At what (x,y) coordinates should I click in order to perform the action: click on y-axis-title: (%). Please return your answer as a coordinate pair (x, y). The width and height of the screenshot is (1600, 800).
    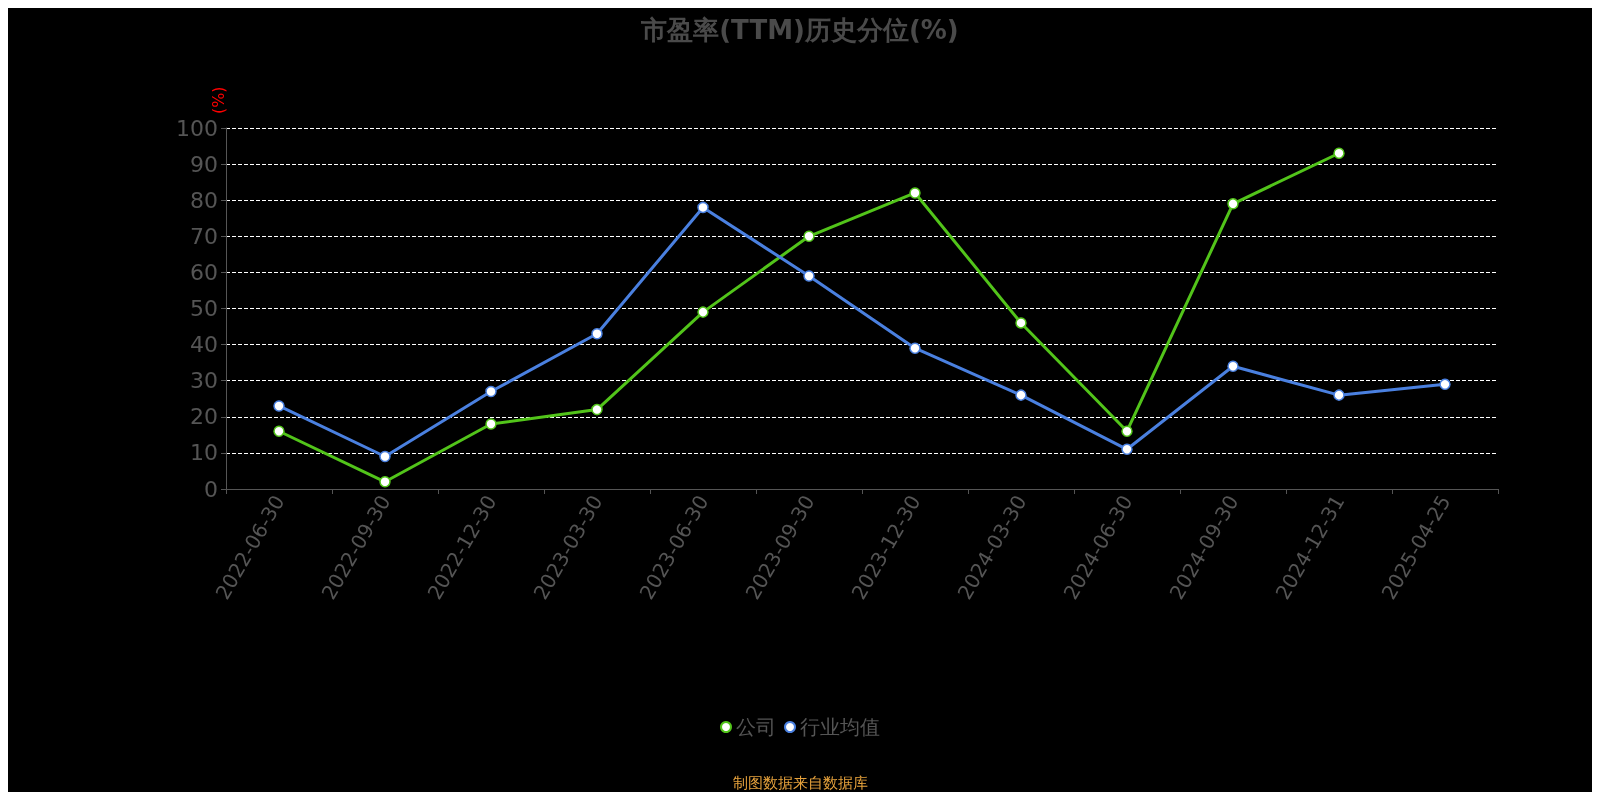
    Looking at the image, I should click on (218, 100).